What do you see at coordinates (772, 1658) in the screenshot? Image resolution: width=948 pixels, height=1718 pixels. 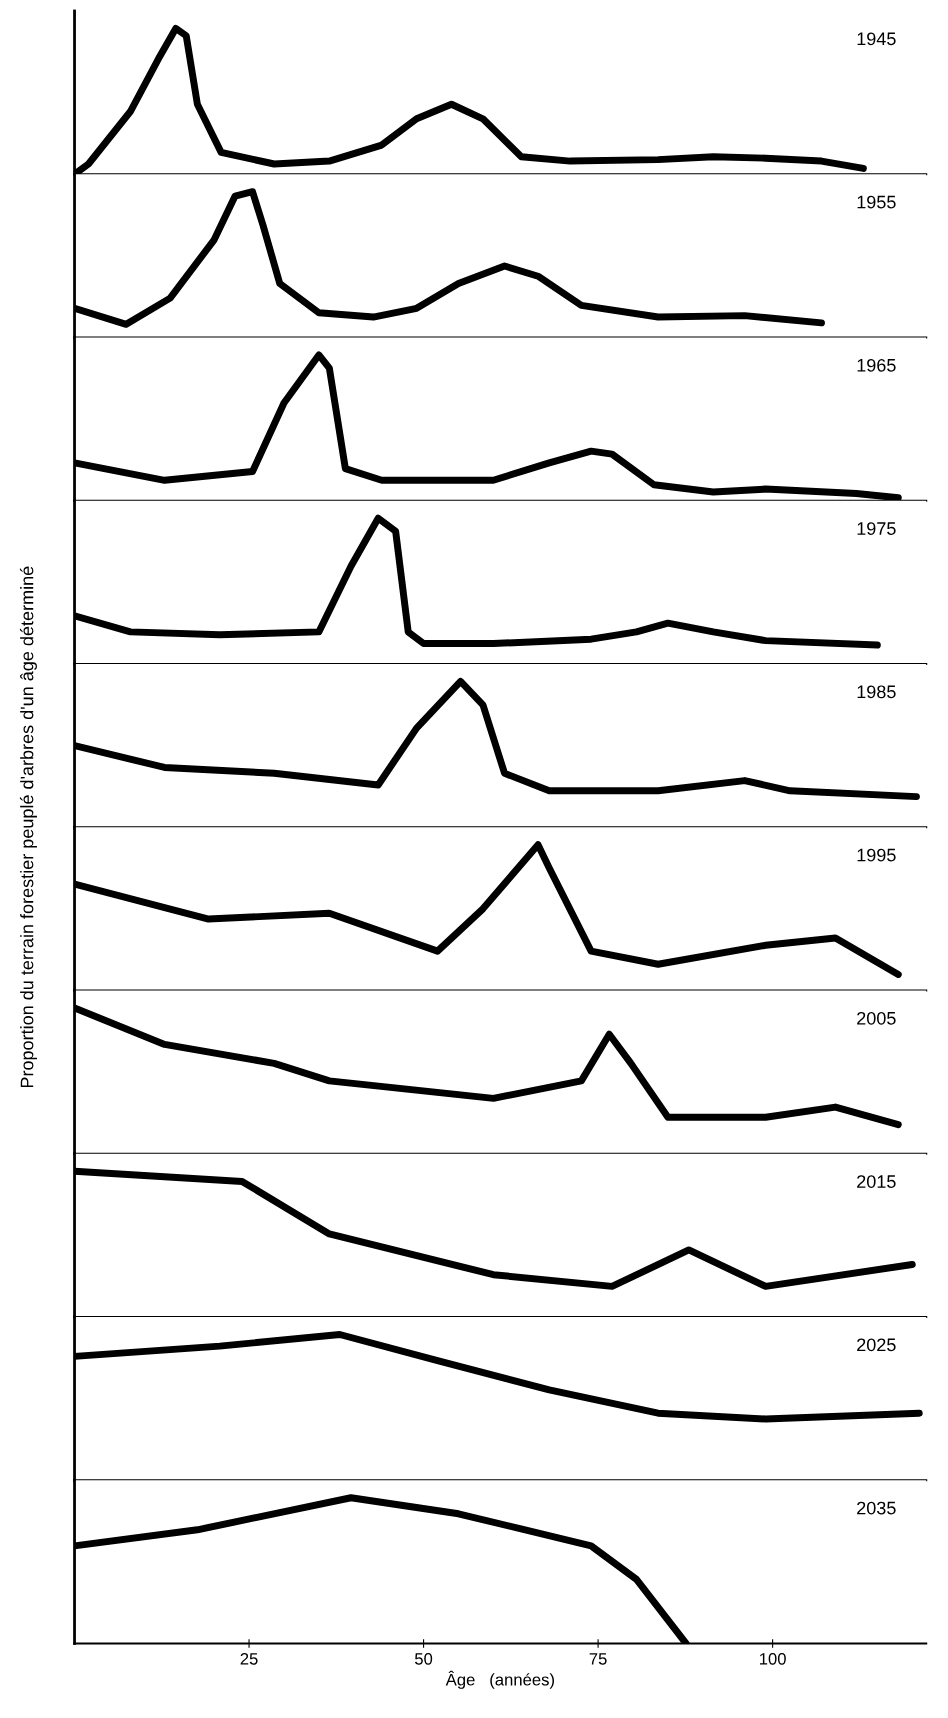 I see `x-tick-label: 100` at bounding box center [772, 1658].